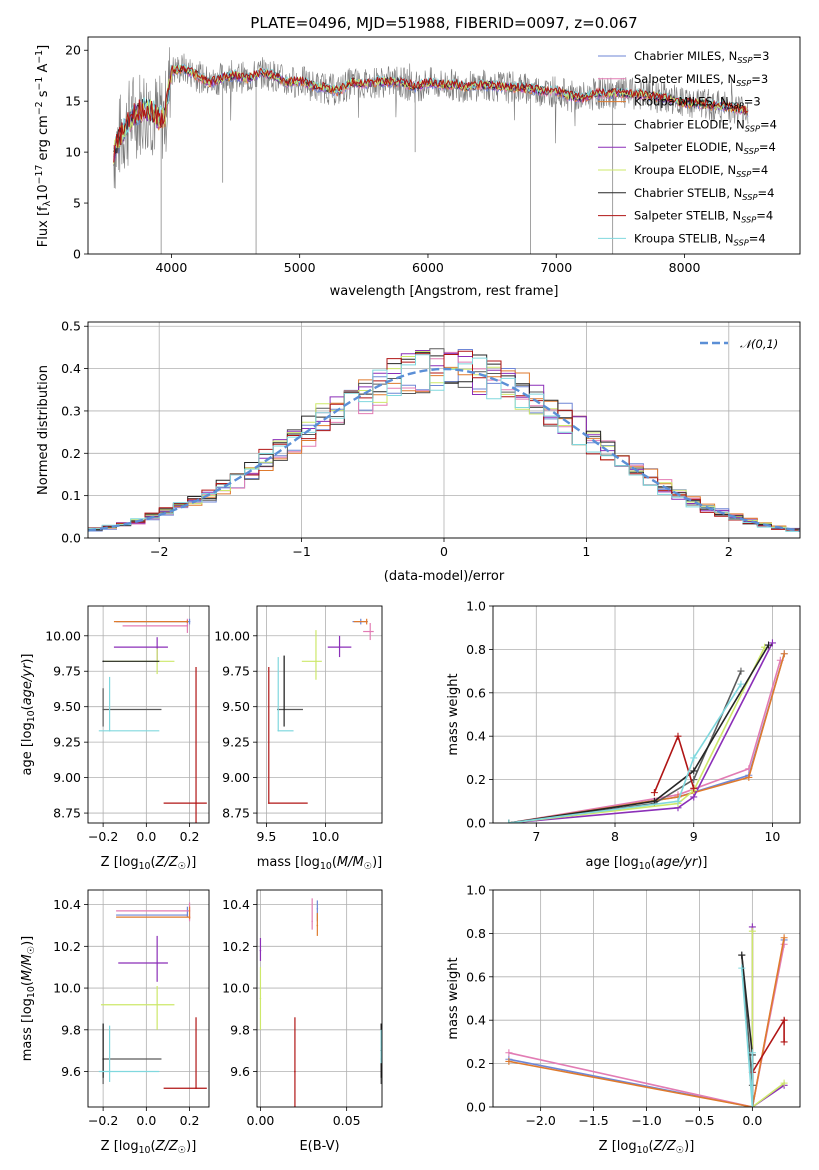 The width and height of the screenshot is (819, 1170). Describe the element at coordinates (701, 80) in the screenshot. I see `legend-entry: Salpeter MILES, NSSP=3` at that location.